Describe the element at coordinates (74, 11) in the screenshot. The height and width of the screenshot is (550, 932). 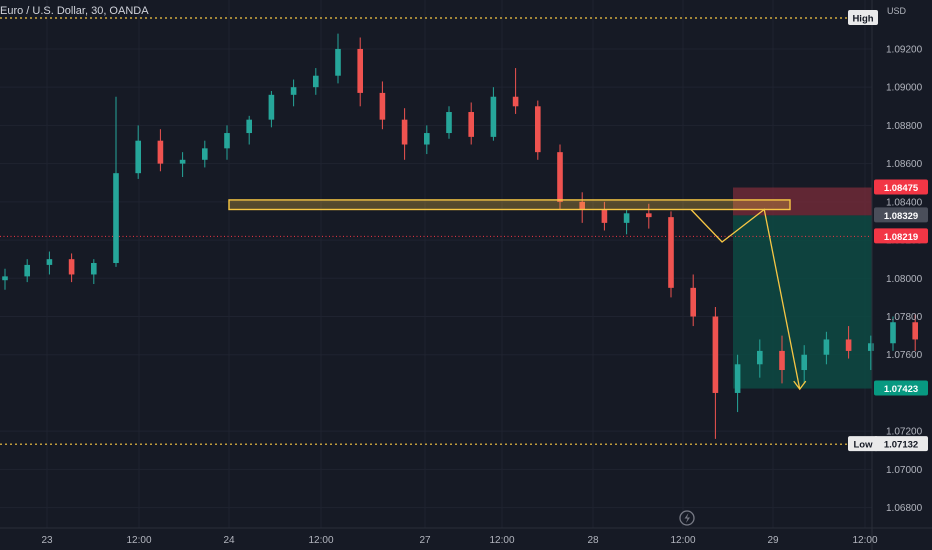
I see `chart-title: Euro / U.S. Dollar, 30, OANDA` at that location.